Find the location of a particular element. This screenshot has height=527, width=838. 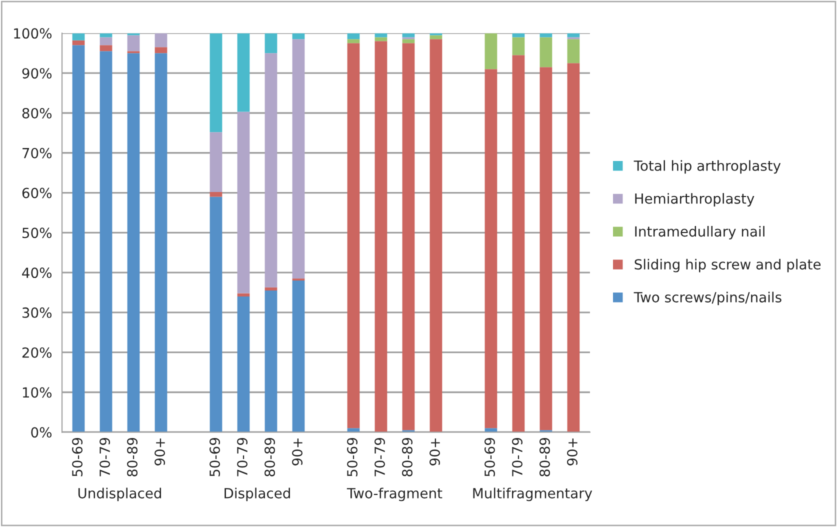

legend-label: Two screws/pins/nails is located at coordinates (708, 299).